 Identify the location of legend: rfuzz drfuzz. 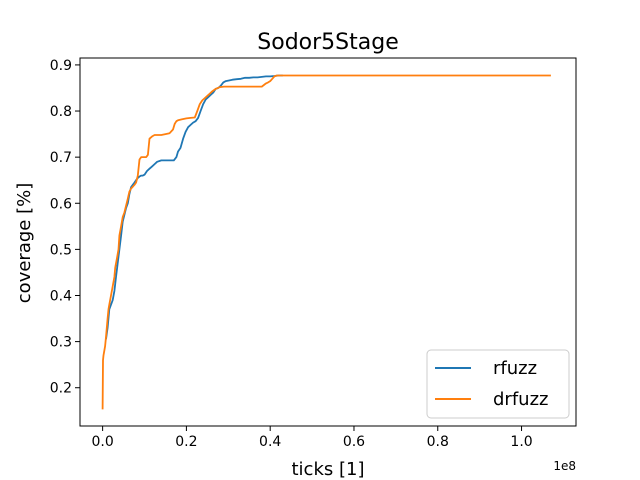
(498, 384).